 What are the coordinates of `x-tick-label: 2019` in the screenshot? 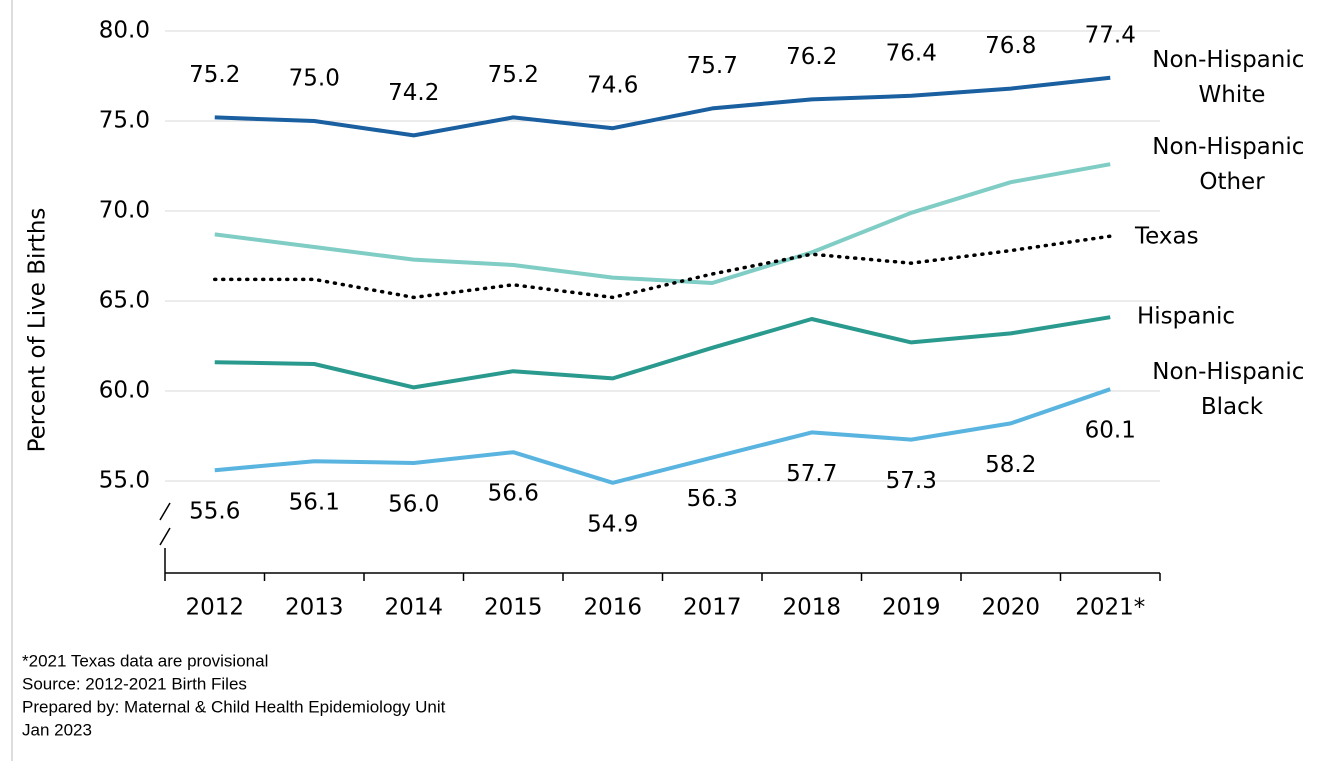 It's located at (911, 608).